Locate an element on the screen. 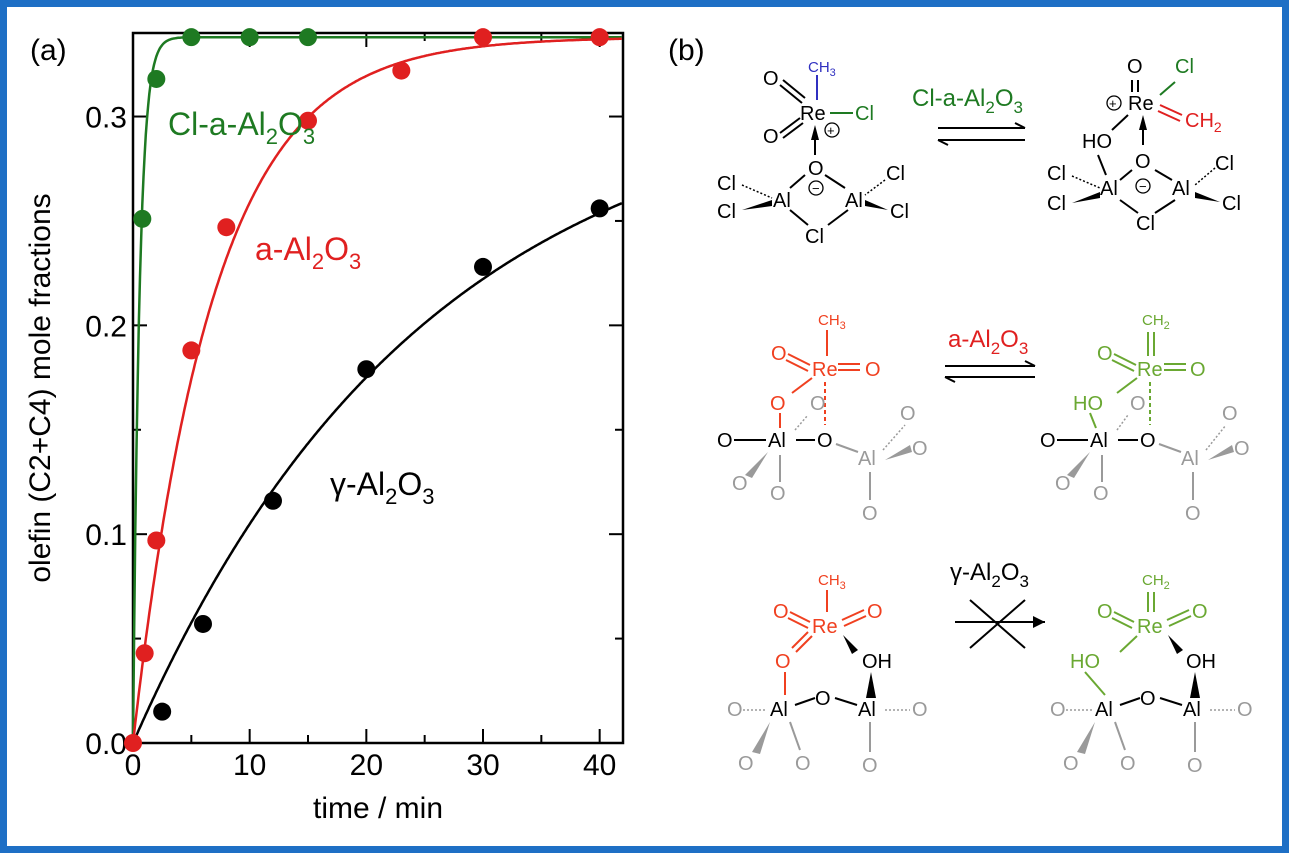 This screenshot has height=853, width=1289. row1-equilibrium-arrow: Cl-a-Al2O3 is located at coordinates (969, 115).